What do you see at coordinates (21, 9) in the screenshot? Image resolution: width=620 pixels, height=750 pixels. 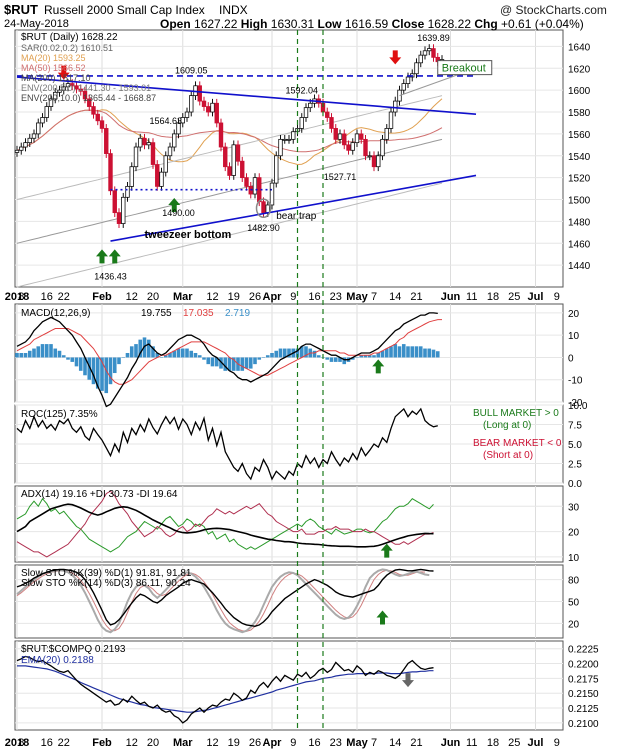 I see `symbol: $RUT` at bounding box center [21, 9].